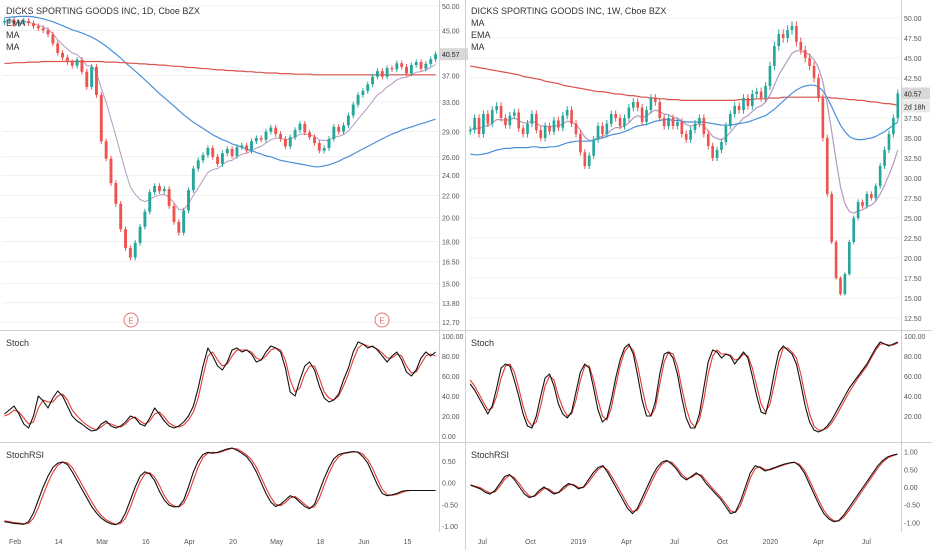  I want to click on right-legend-ma-2: MA, so click(478, 47).